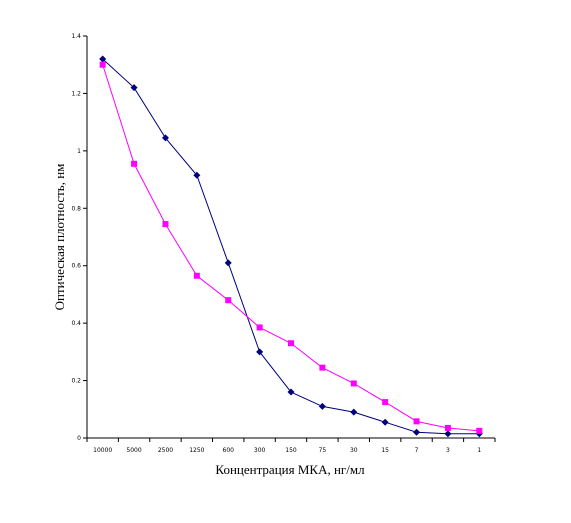  I want to click on x-tick-label: 15, so click(385, 450).